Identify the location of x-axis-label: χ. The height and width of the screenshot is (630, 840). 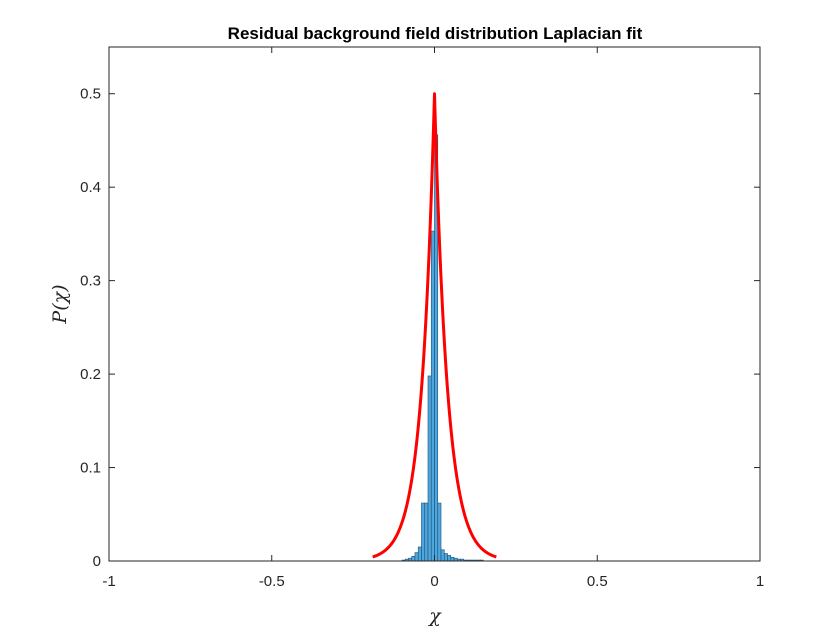
(434, 616).